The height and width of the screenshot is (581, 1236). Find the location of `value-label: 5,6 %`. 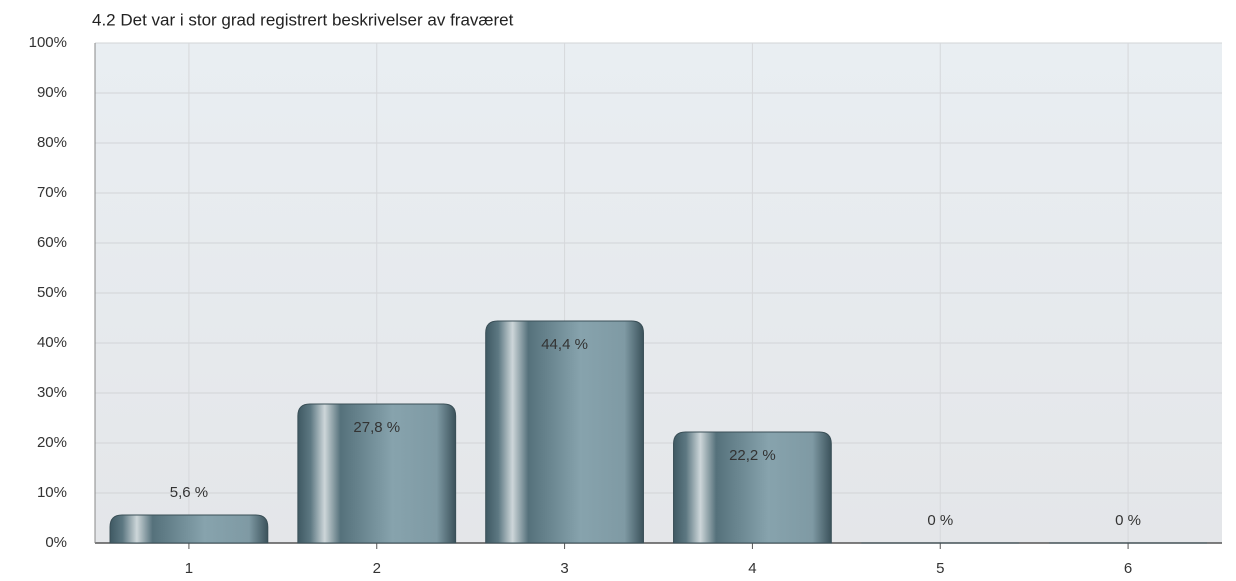

value-label: 5,6 % is located at coordinates (189, 492).